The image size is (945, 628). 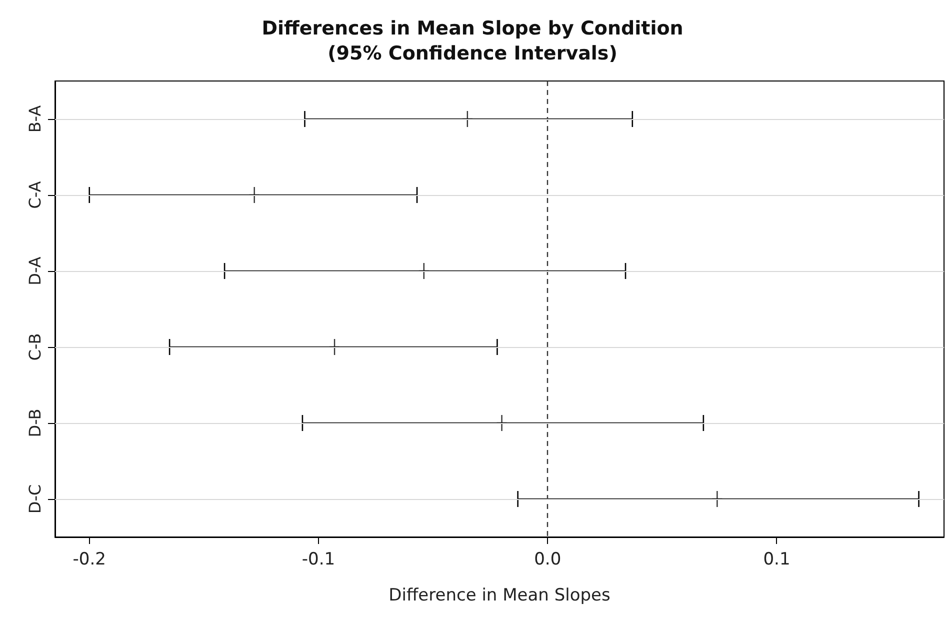 What do you see at coordinates (35, 119) in the screenshot?
I see `y-tick-label: B-A` at bounding box center [35, 119].